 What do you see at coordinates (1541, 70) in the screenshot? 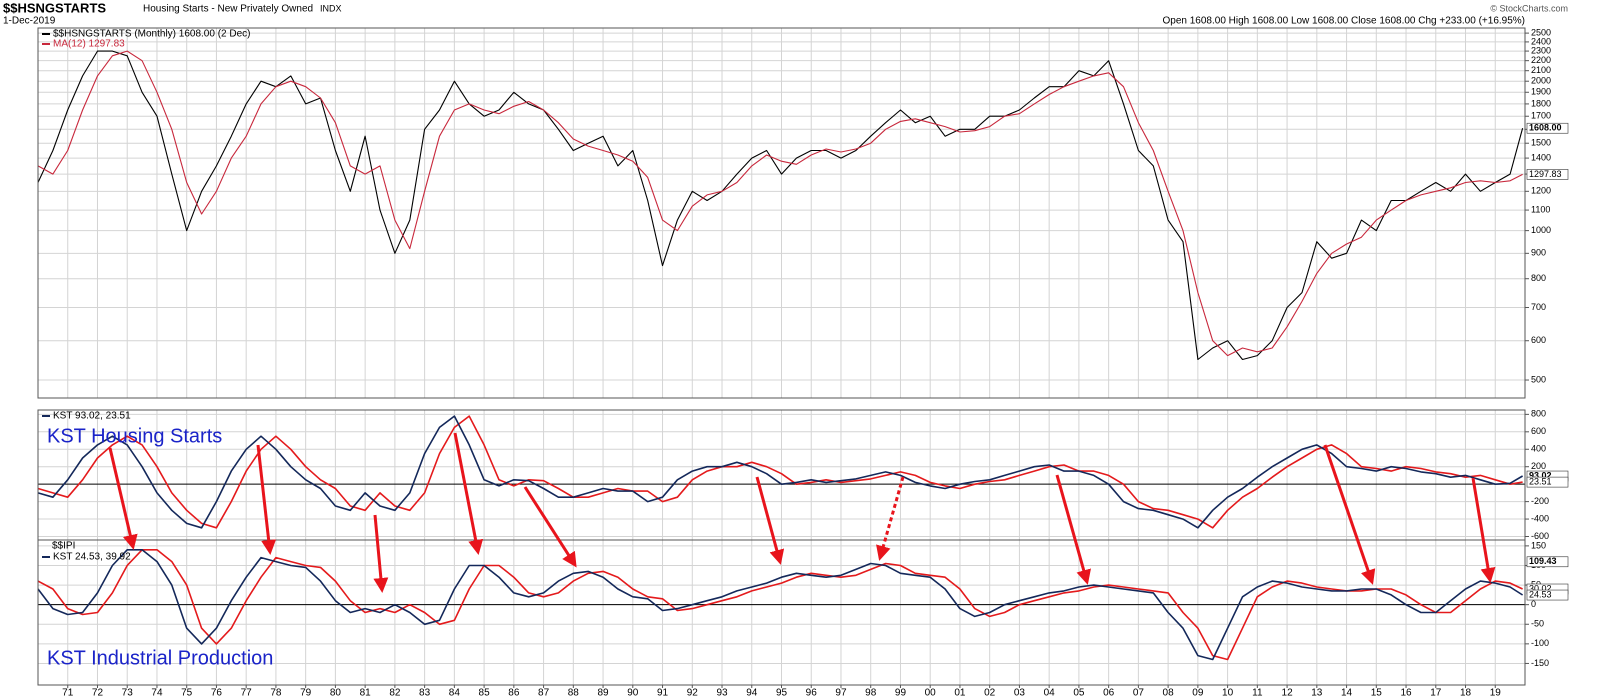
I see `y-tick-label: 2100` at bounding box center [1541, 70].